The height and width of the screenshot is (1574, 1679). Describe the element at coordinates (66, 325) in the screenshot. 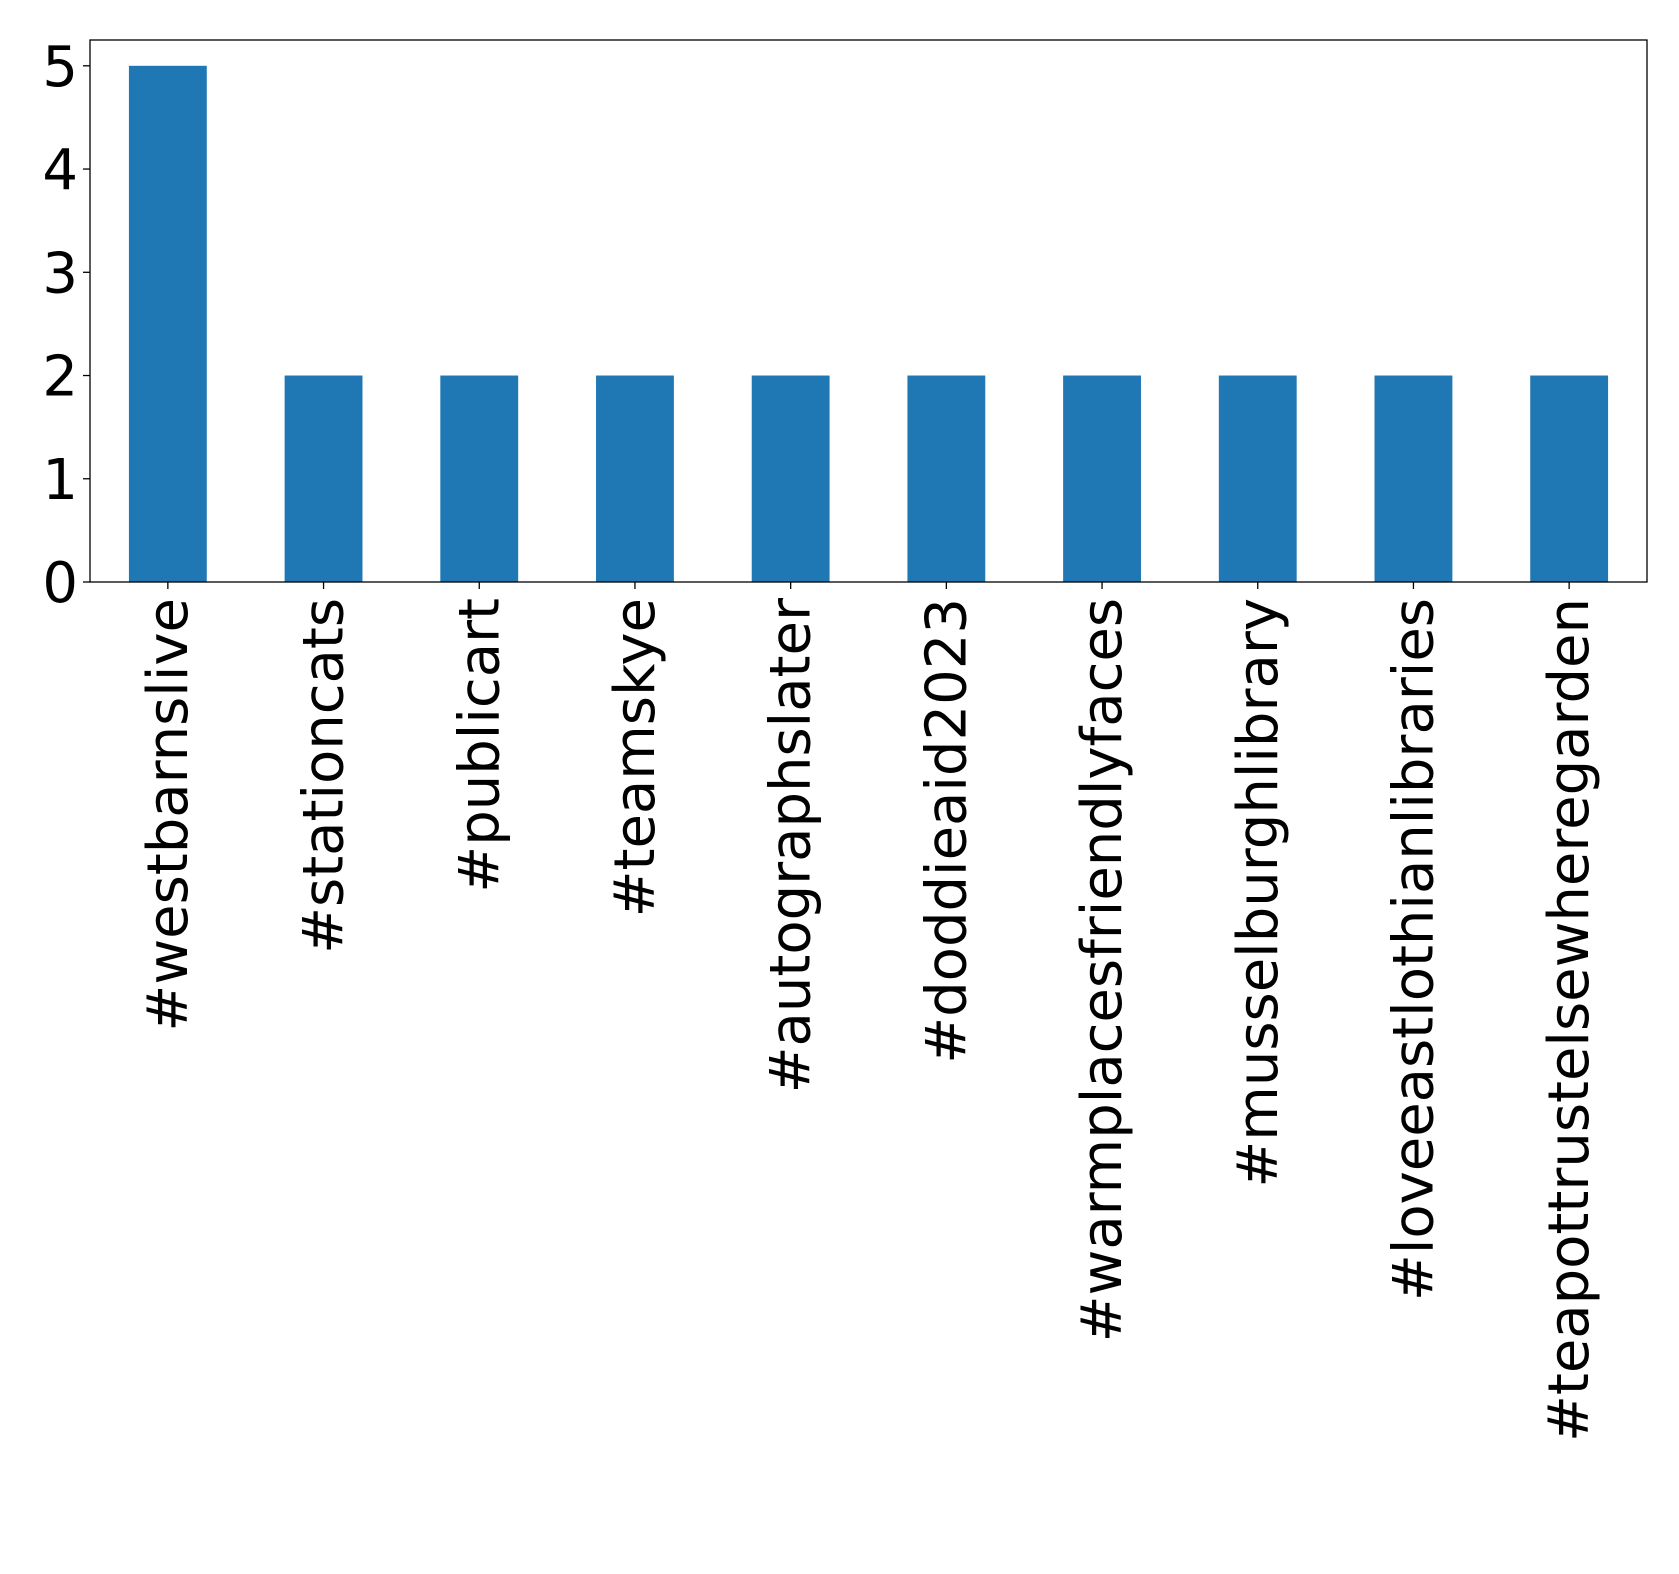

I see `y-axis: 0 1 2 3 4 5` at that location.